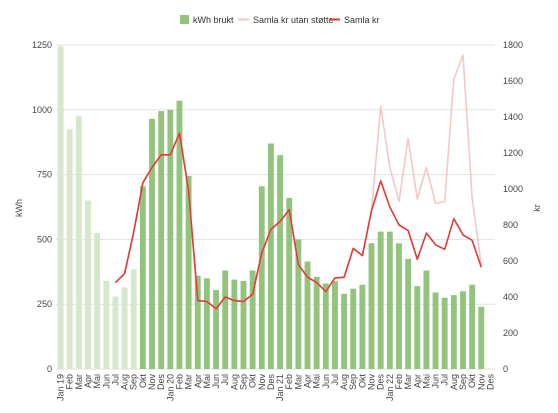 Image resolution: width=558 pixels, height=413 pixels. What do you see at coordinates (510, 333) in the screenshot?
I see `right-tick-label: 200` at bounding box center [510, 333].